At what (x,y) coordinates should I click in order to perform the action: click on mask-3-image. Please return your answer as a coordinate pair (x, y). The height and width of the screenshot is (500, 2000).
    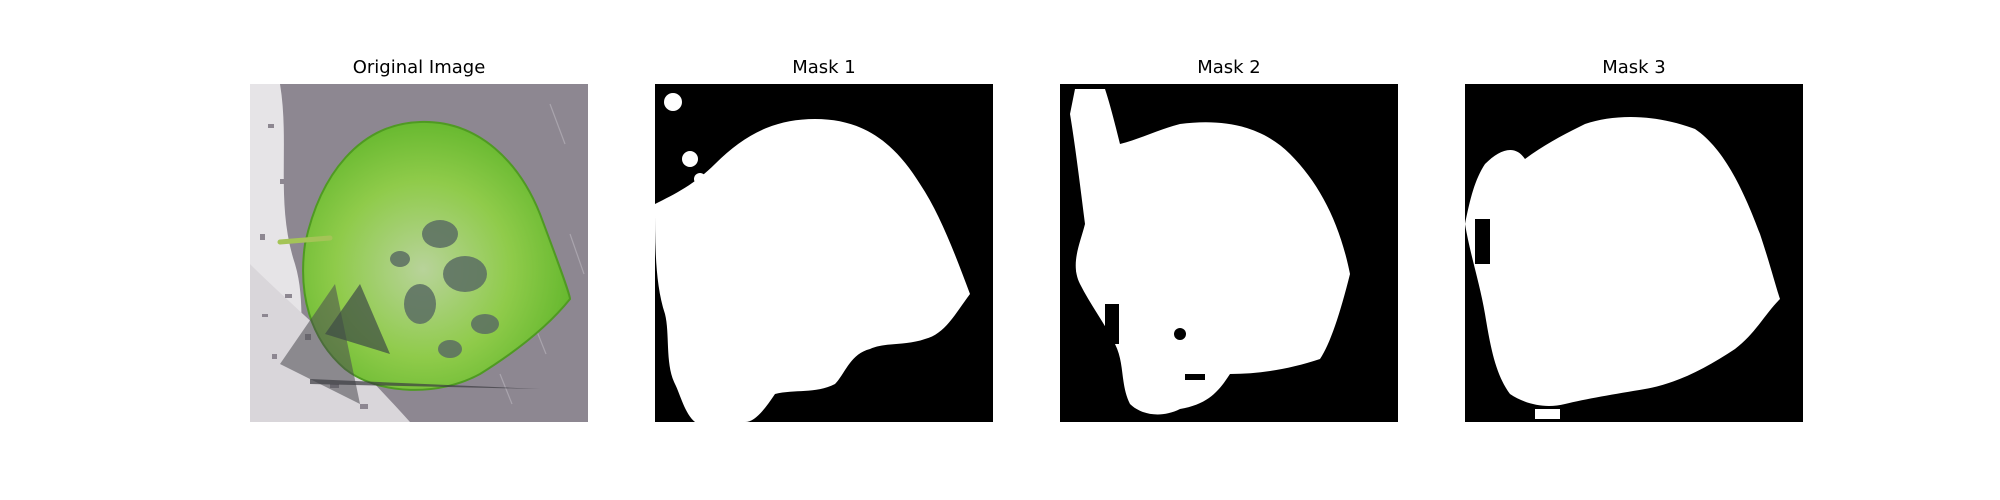
    Looking at the image, I should click on (1634, 253).